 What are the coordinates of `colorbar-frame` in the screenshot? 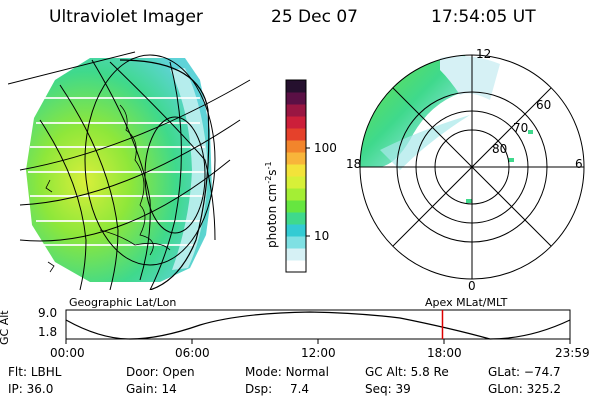 It's located at (296, 176).